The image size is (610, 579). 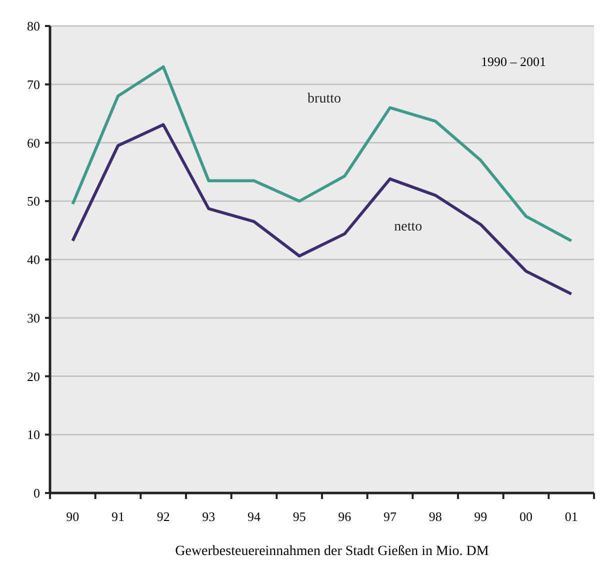 I want to click on x-tick-label: 94, so click(x=254, y=516).